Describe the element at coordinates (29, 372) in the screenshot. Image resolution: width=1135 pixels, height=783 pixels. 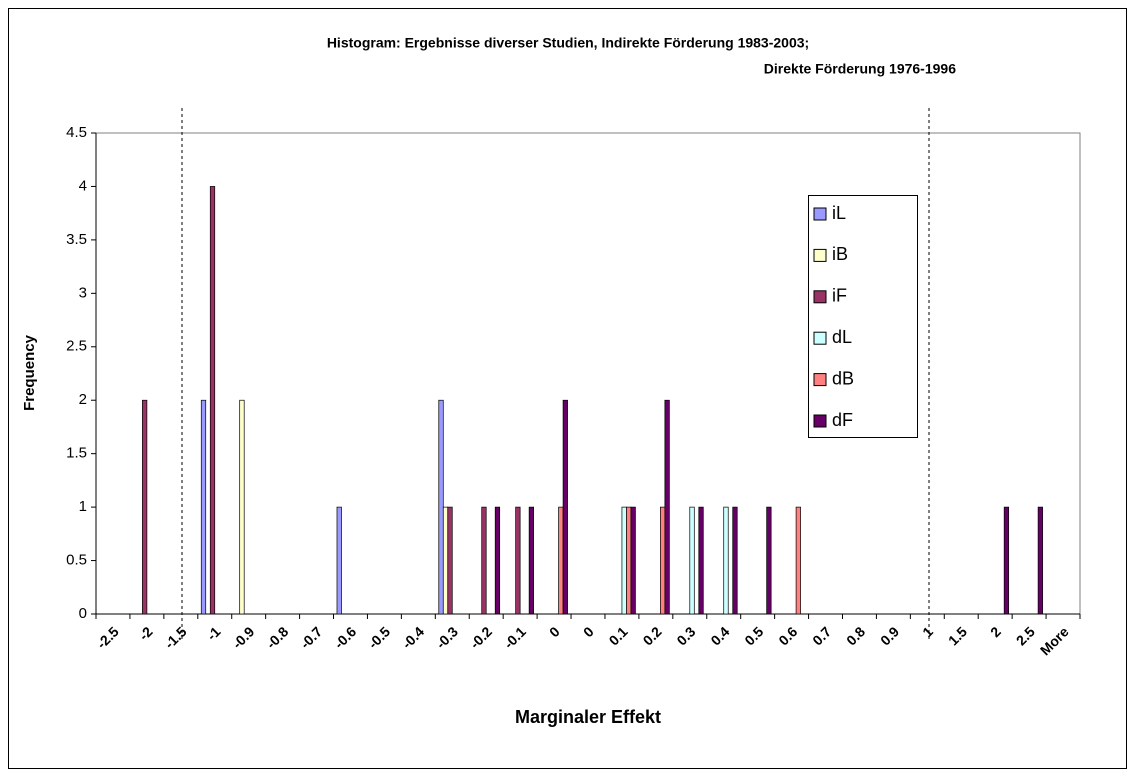
I see `y-axis-label: Frequency` at that location.